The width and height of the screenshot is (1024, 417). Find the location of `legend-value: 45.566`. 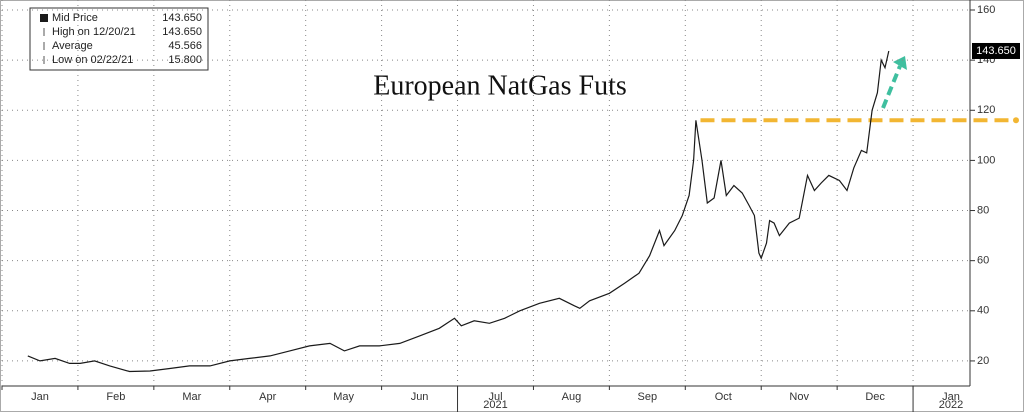

legend-value: 45.566 is located at coordinates (185, 46).